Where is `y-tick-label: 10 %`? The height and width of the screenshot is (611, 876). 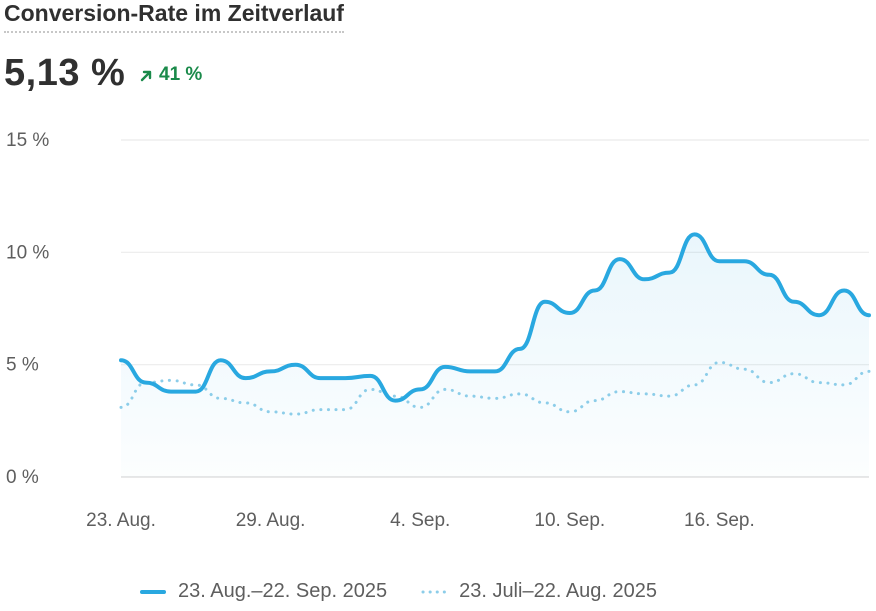
y-tick-label: 10 % is located at coordinates (27, 252).